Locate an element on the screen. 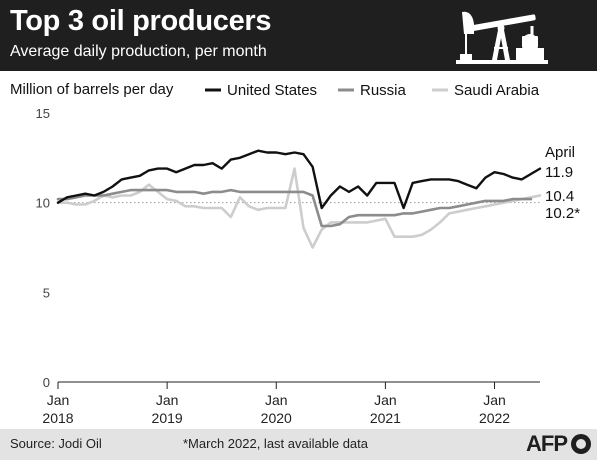  end-label-us-value: 11.9 is located at coordinates (559, 172).